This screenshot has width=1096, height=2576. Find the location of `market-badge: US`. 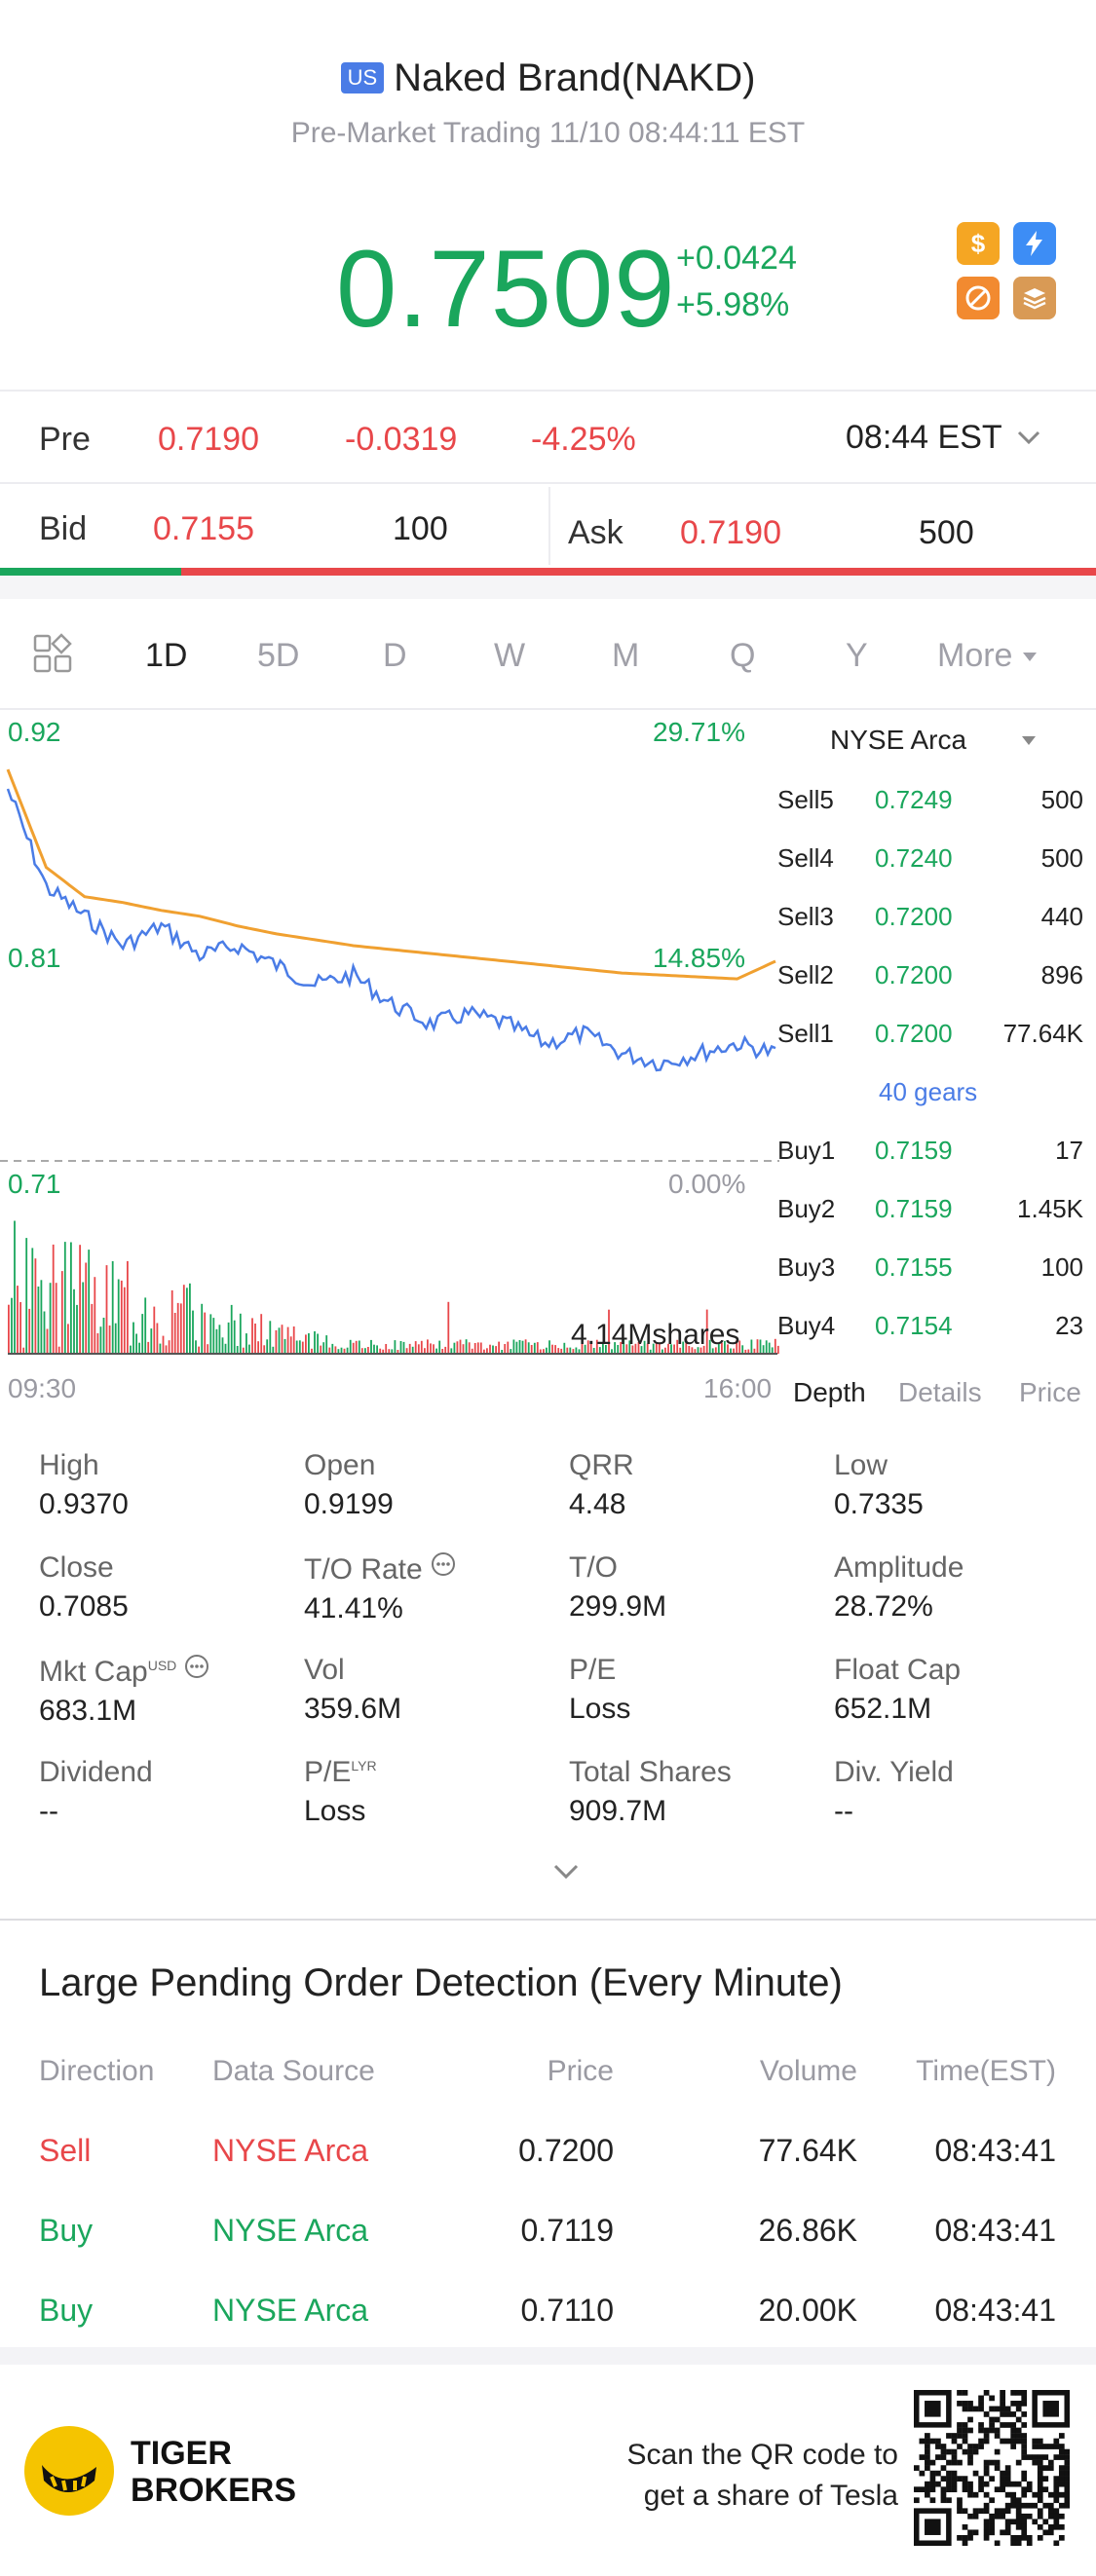

market-badge: US is located at coordinates (363, 77).